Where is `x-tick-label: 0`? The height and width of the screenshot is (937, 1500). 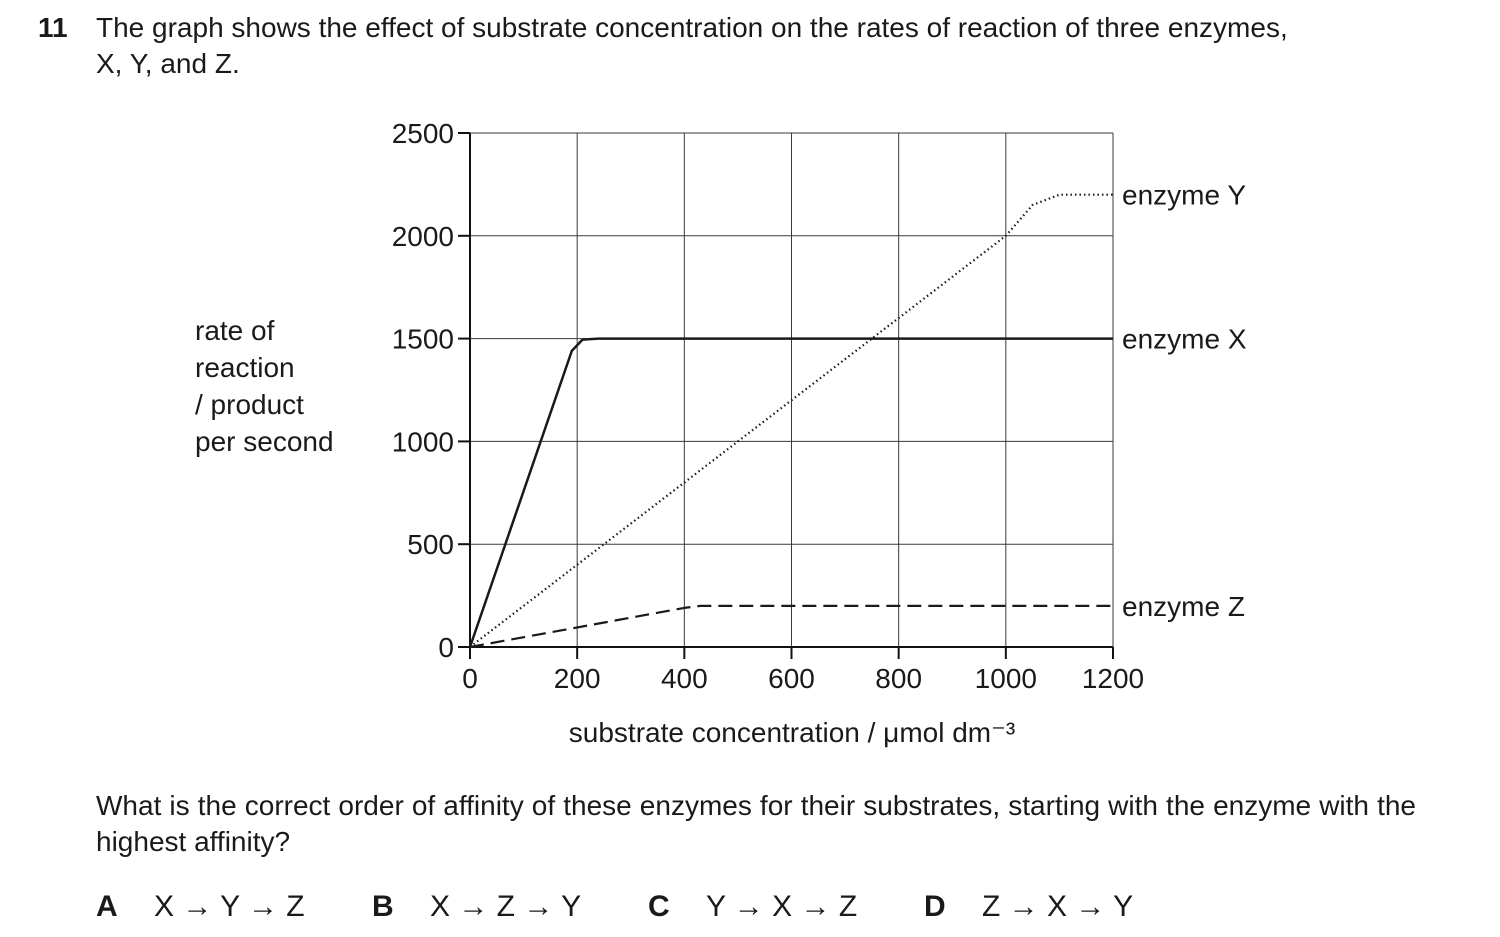 x-tick-label: 0 is located at coordinates (470, 678).